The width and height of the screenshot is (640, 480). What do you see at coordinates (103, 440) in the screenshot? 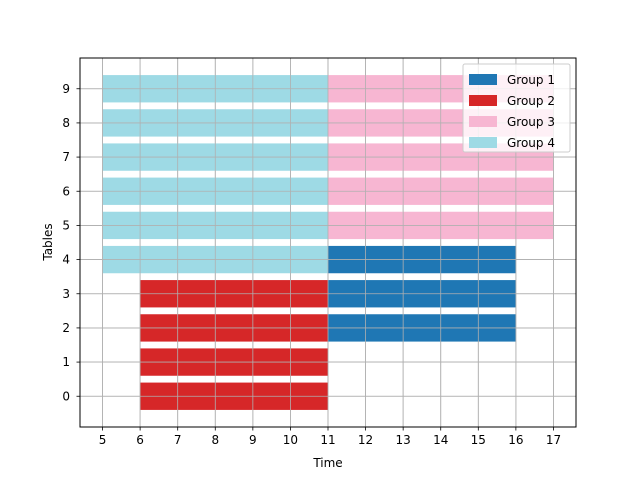
I see `x-tick-label: 5` at bounding box center [103, 440].